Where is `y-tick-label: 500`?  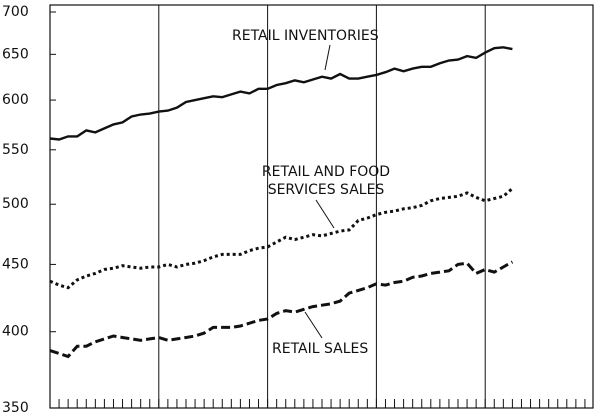 y-tick-label: 500 is located at coordinates (15, 204).